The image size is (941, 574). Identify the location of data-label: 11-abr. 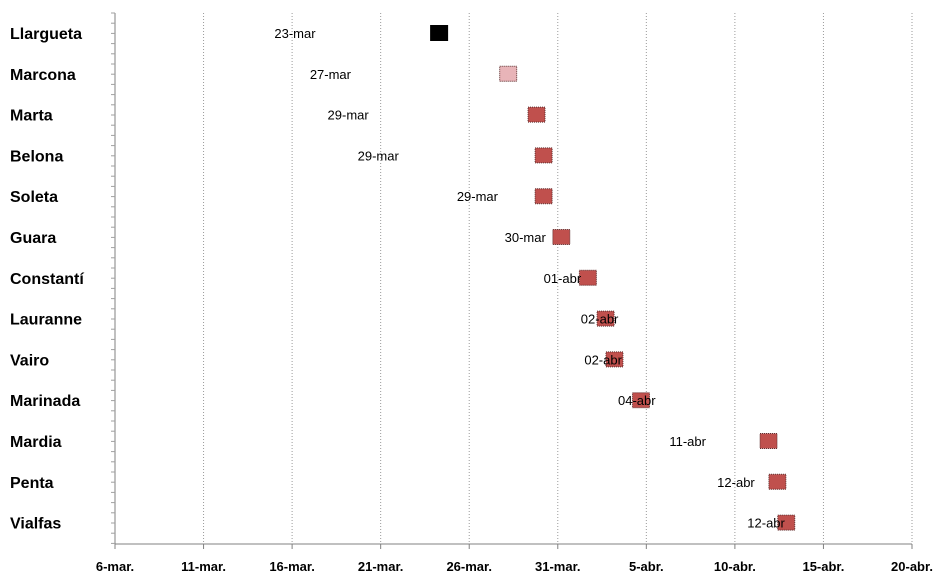
(687, 441).